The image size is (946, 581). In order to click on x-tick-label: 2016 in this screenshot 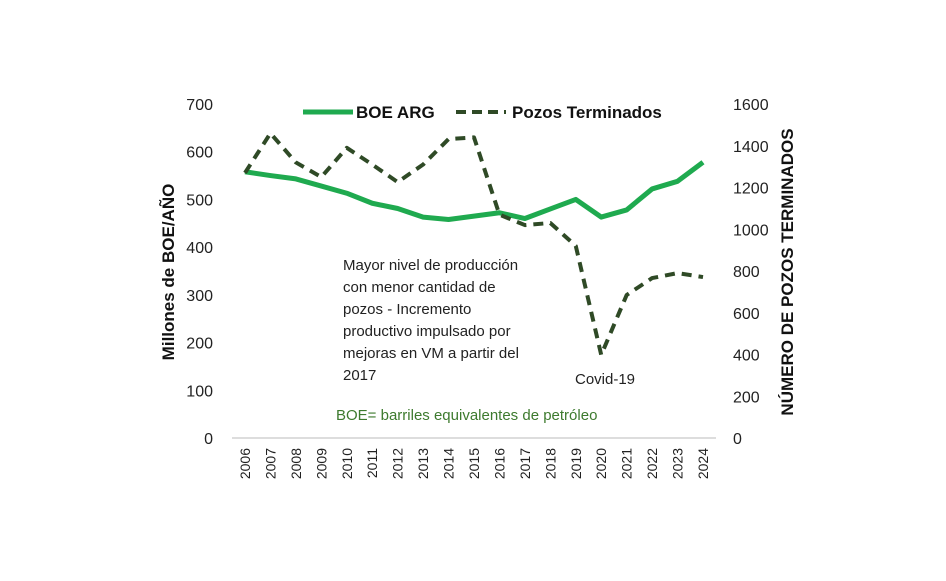, I will do `click(499, 463)`.